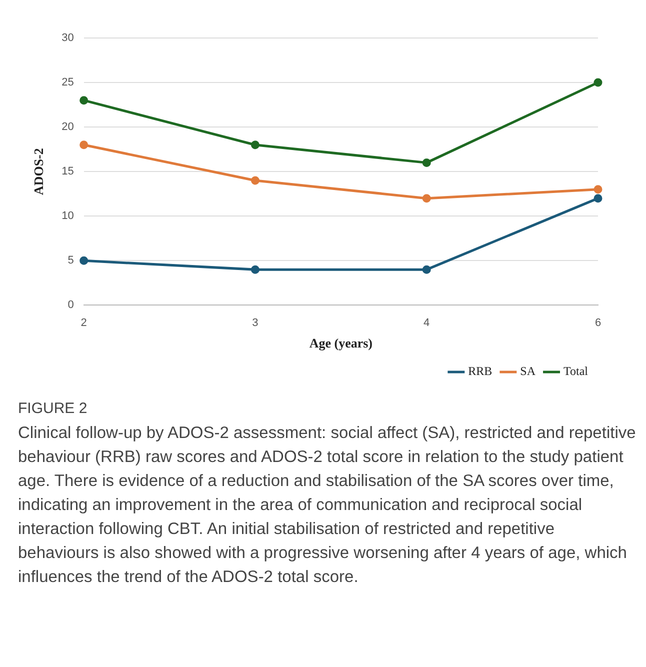  Describe the element at coordinates (576, 371) in the screenshot. I see `legend-label: Total` at that location.